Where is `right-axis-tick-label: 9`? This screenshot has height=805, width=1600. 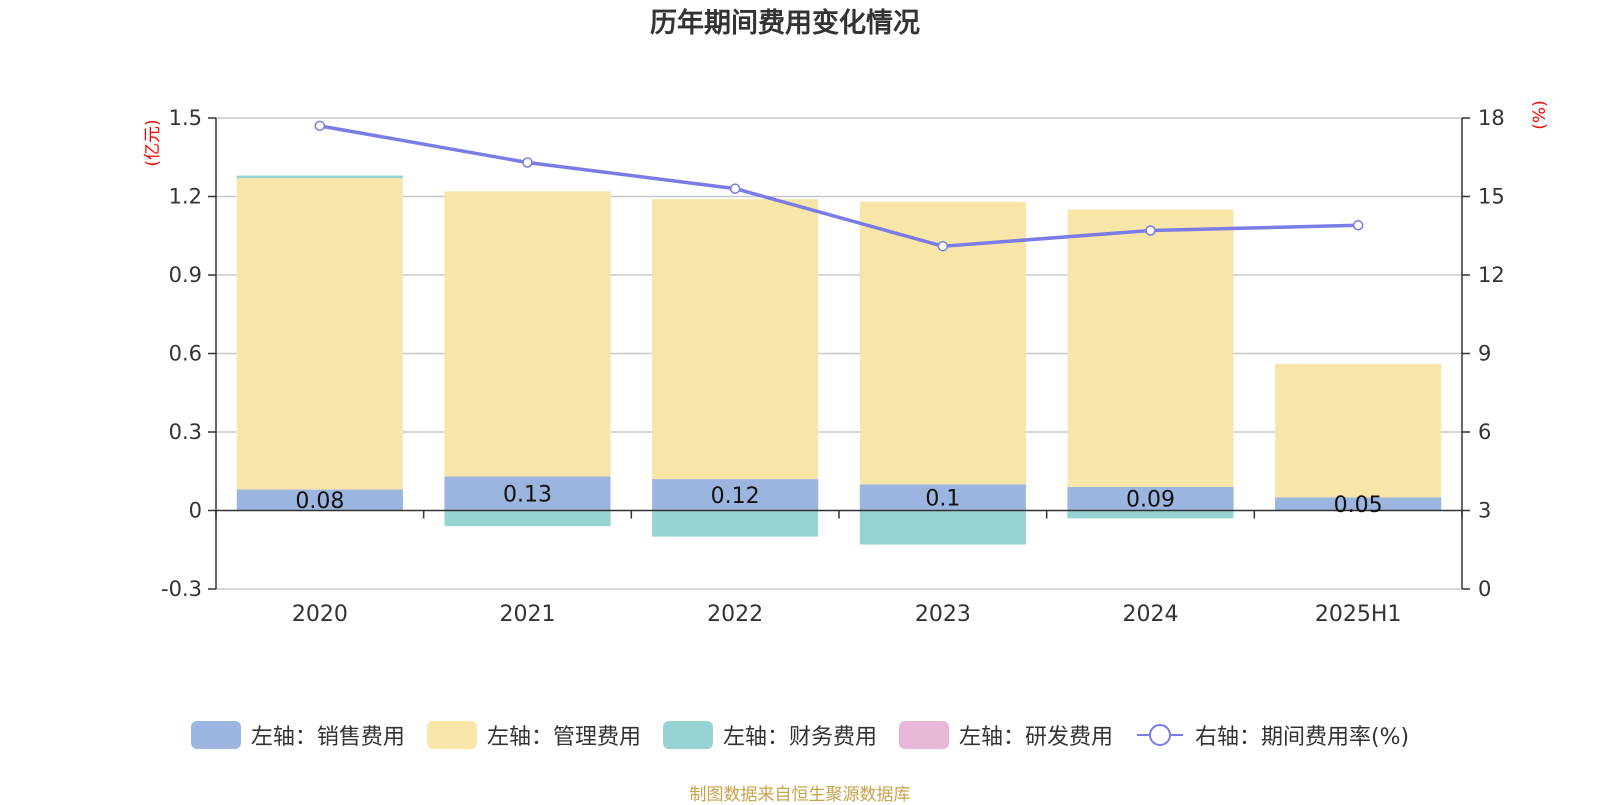
right-axis-tick-label: 9 is located at coordinates (1484, 354).